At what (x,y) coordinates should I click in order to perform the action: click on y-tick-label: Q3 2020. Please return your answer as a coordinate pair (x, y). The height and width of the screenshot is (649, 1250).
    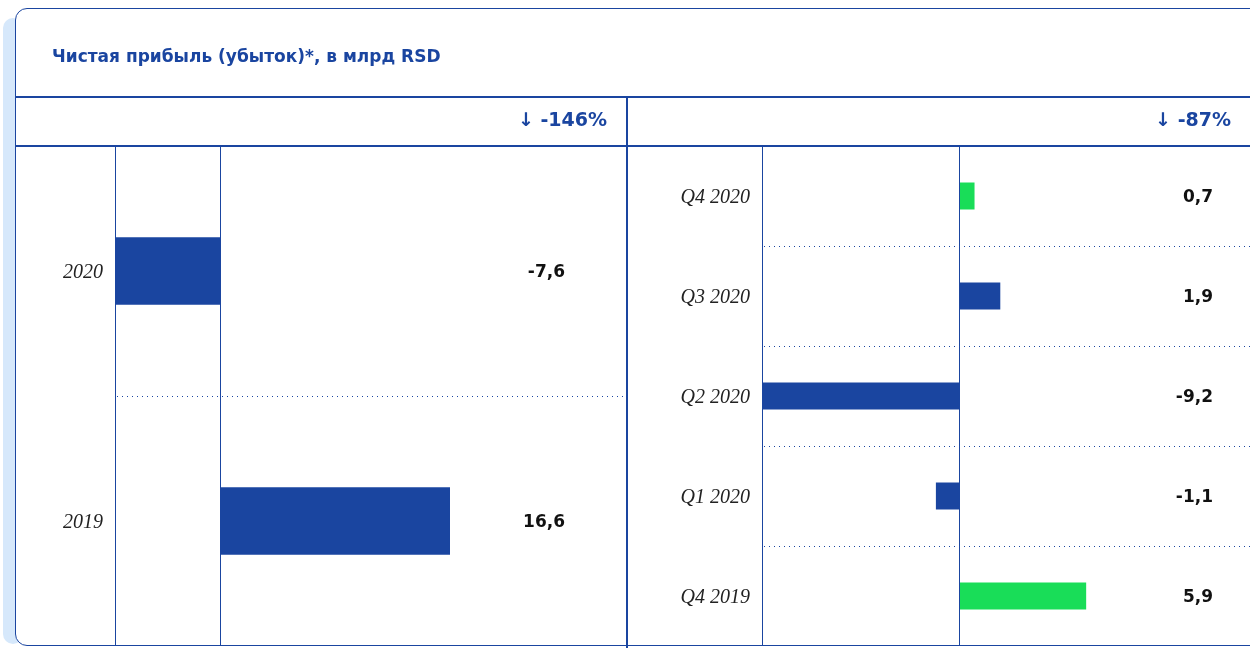
    Looking at the image, I should click on (715, 296).